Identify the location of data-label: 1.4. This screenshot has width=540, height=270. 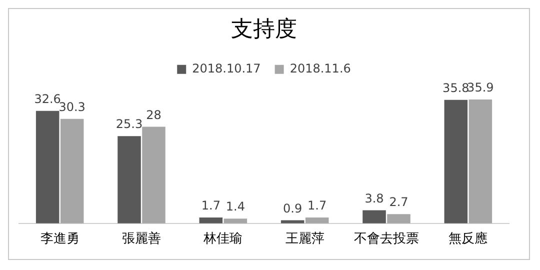
(235, 207).